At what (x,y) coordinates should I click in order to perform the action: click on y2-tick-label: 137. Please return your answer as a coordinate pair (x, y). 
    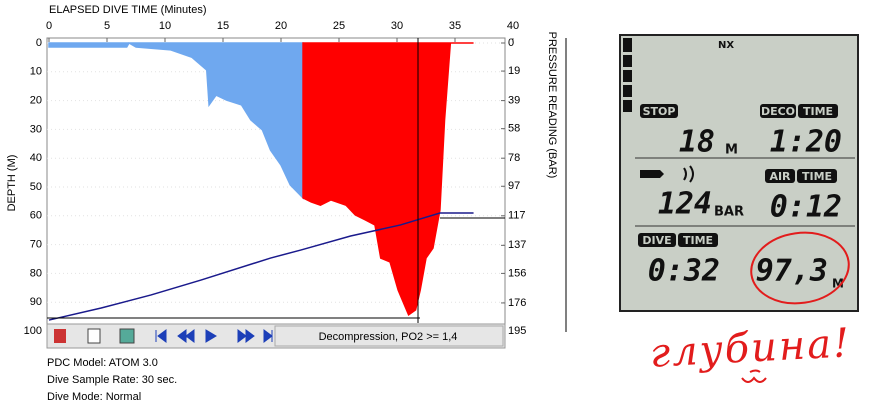
    Looking at the image, I should click on (517, 245).